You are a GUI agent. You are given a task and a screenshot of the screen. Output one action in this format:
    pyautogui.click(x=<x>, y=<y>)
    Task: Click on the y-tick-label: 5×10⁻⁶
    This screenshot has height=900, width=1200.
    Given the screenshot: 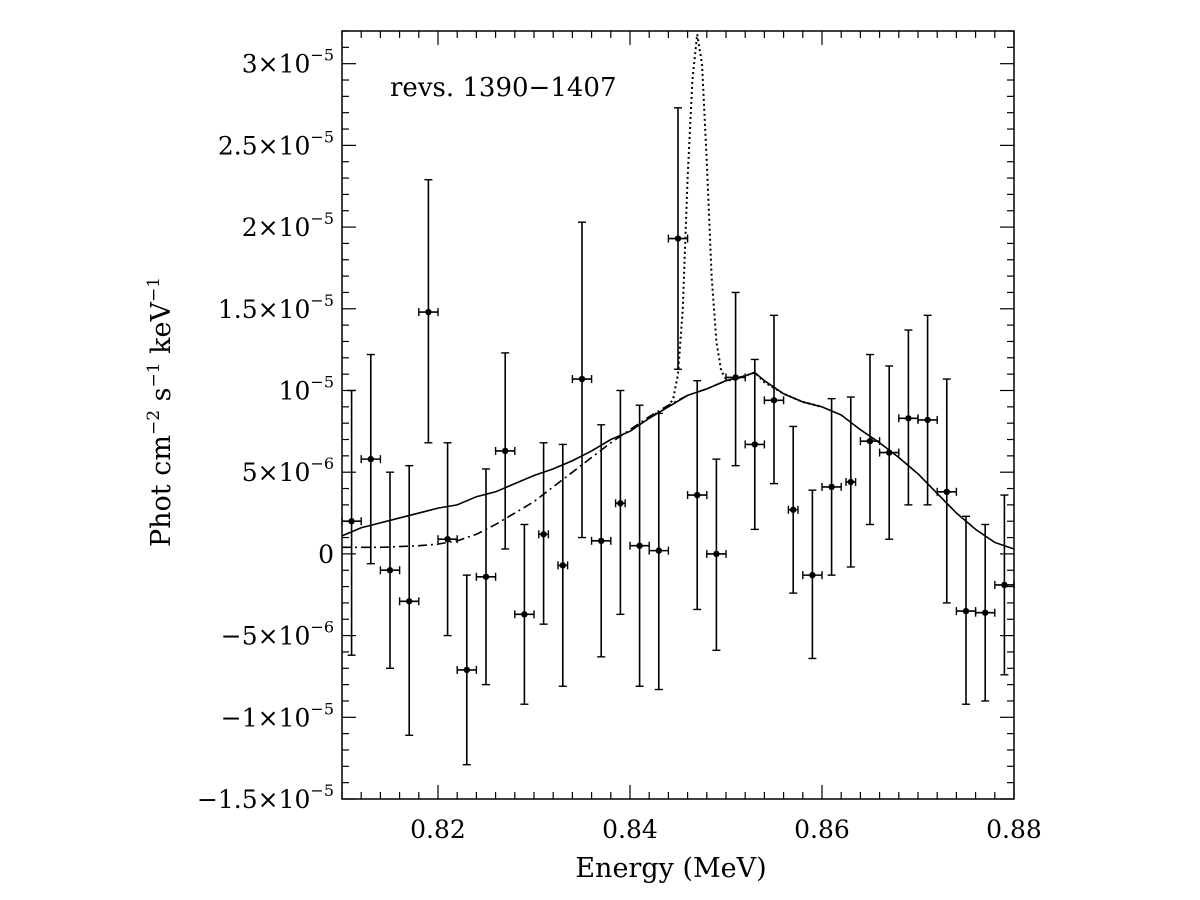 What is the action you would take?
    pyautogui.click(x=288, y=470)
    